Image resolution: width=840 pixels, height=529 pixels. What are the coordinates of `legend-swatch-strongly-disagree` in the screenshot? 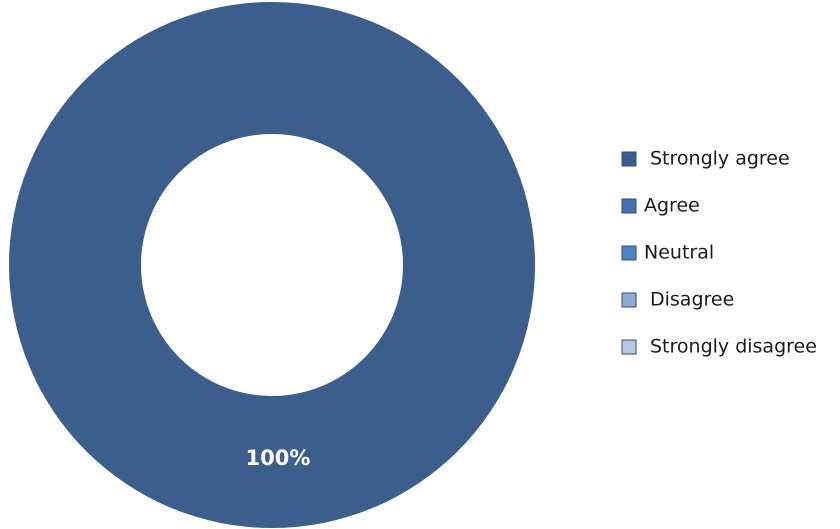 It's located at (629, 347).